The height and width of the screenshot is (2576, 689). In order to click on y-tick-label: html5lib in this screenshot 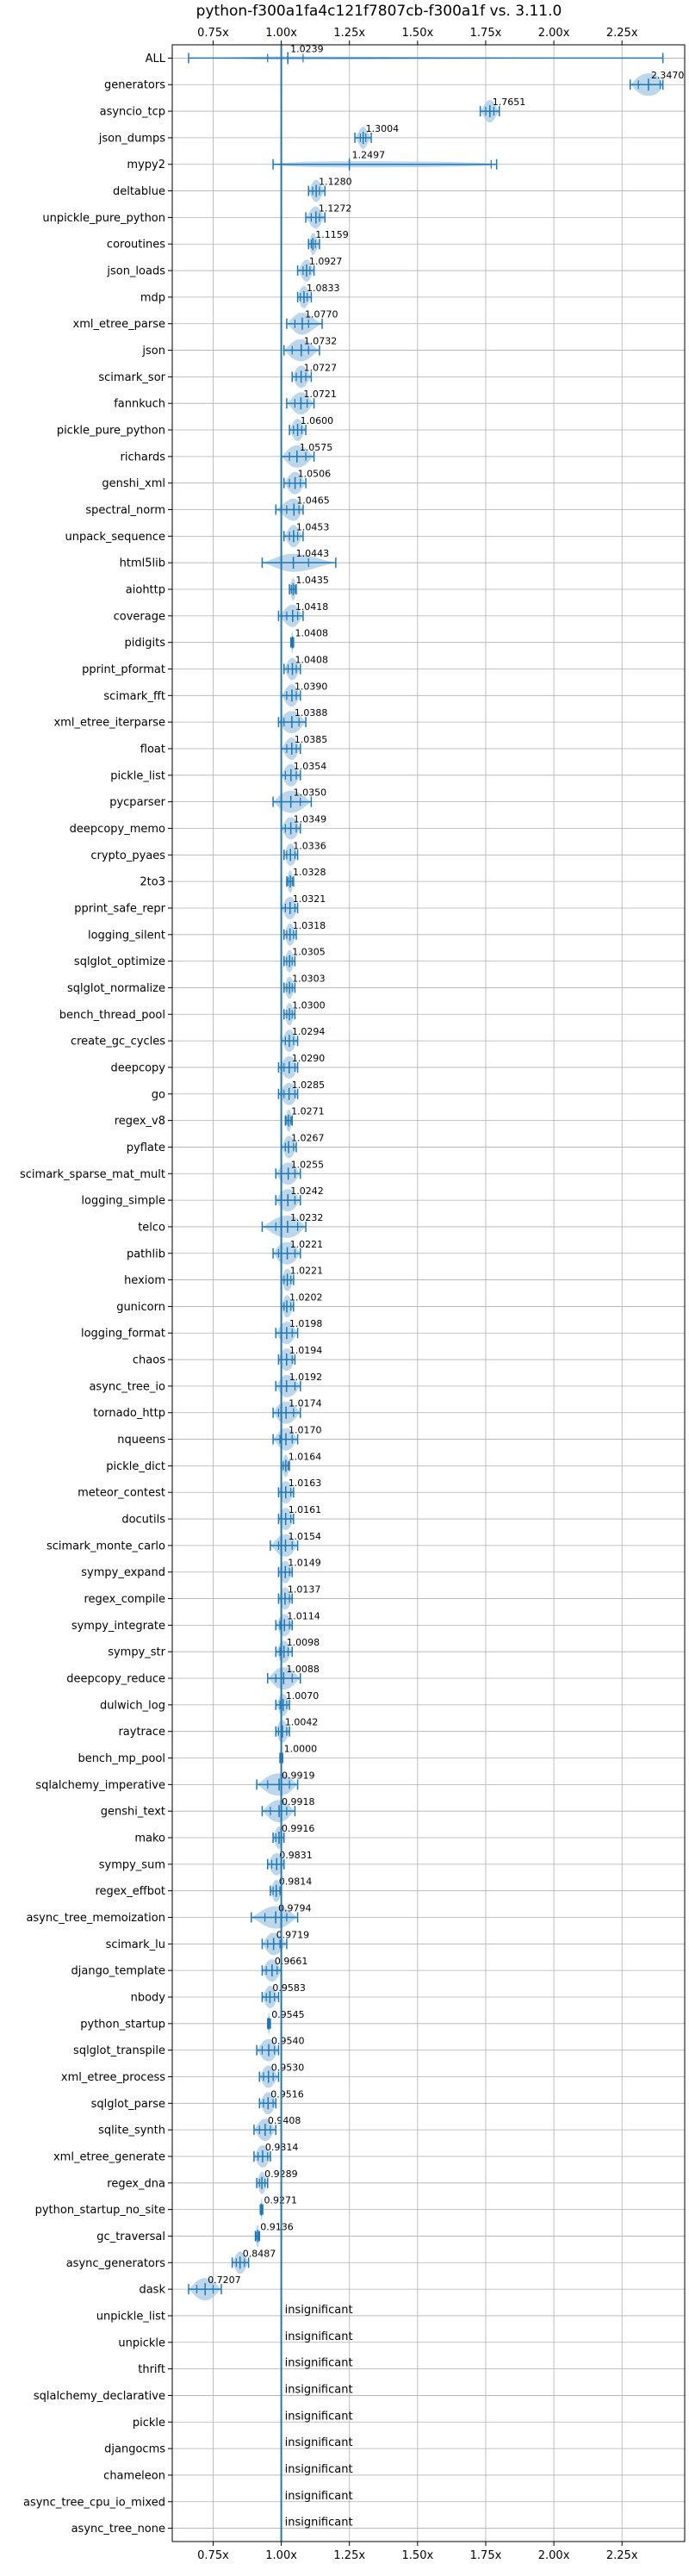, I will do `click(142, 563)`.